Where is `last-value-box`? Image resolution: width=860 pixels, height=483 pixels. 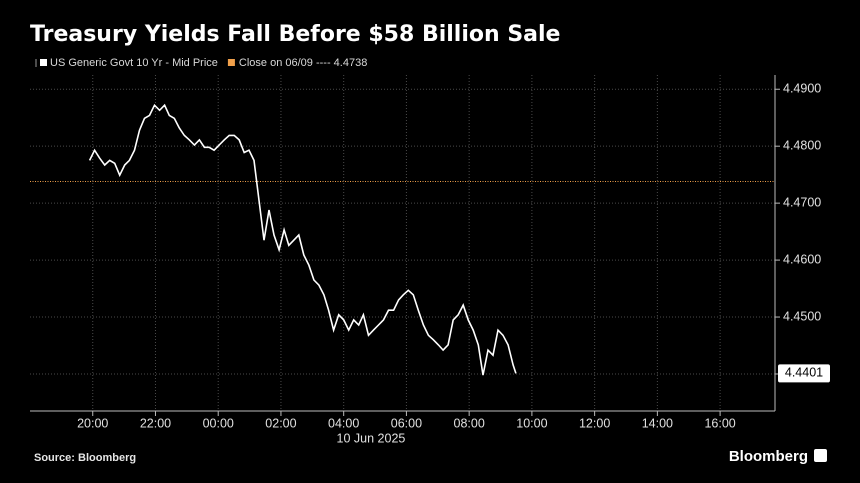 last-value-box is located at coordinates (804, 373).